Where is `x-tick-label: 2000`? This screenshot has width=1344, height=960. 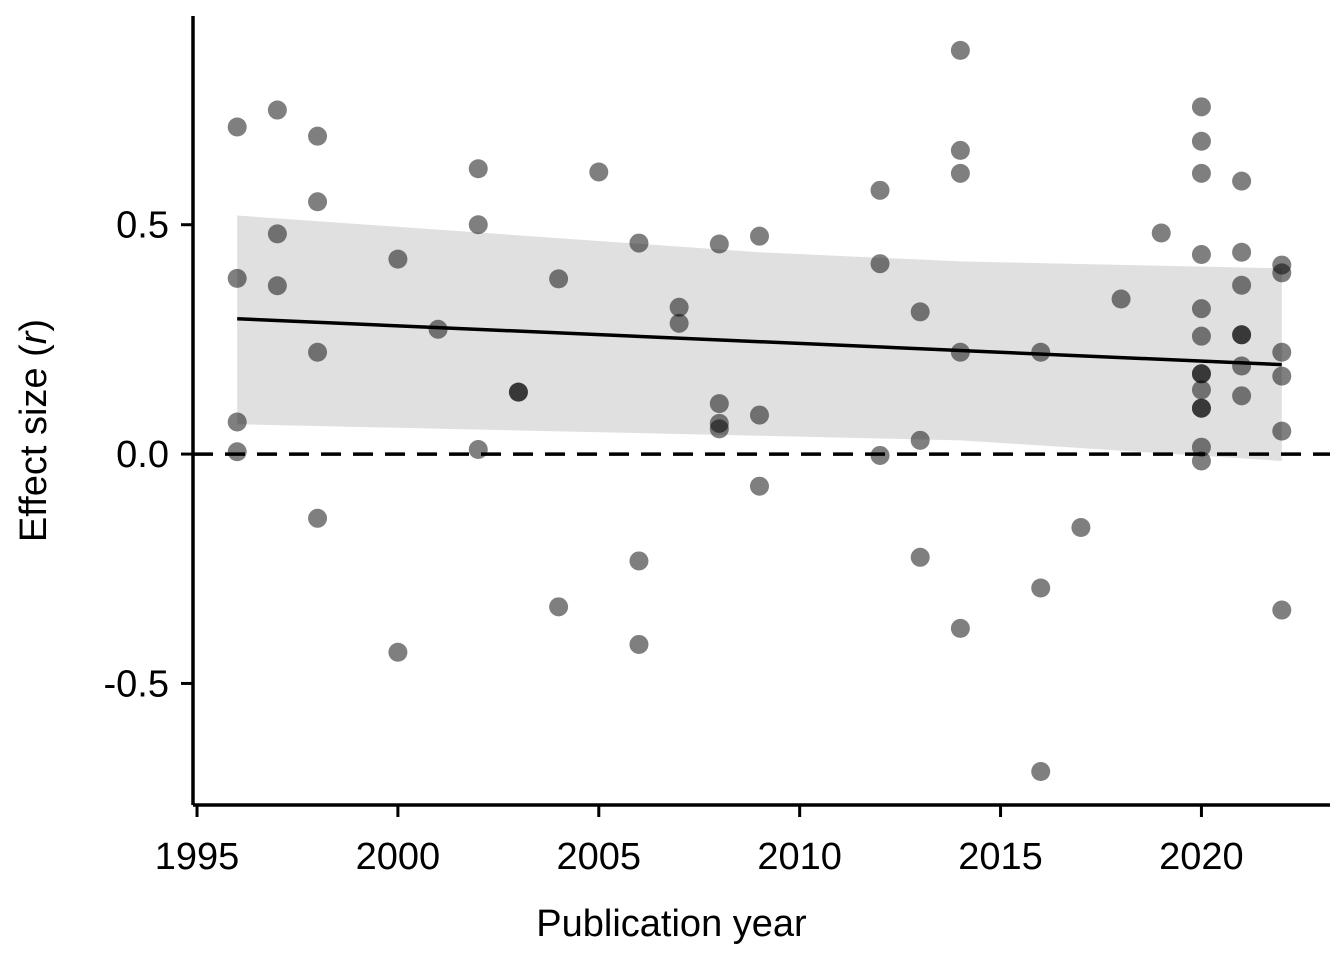 x-tick-label: 2000 is located at coordinates (398, 857).